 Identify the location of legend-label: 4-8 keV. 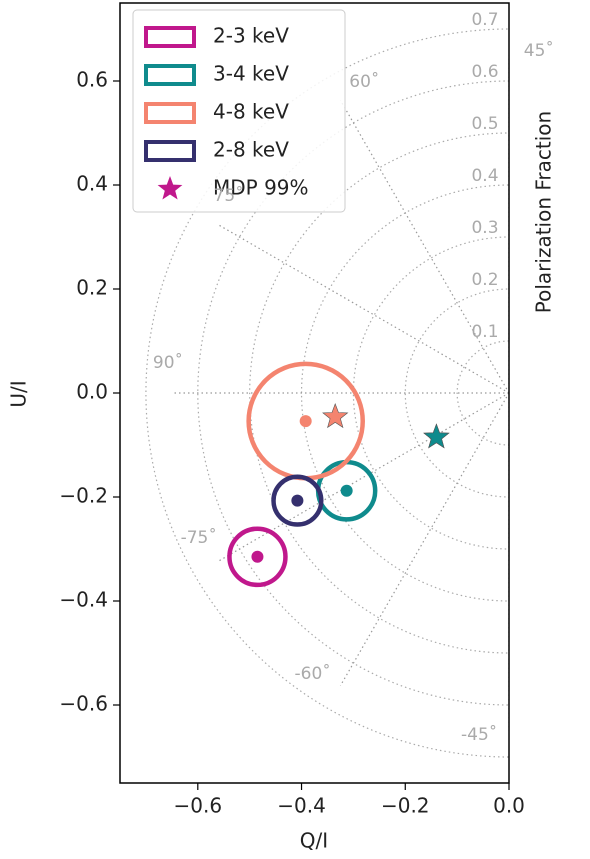
(251, 112).